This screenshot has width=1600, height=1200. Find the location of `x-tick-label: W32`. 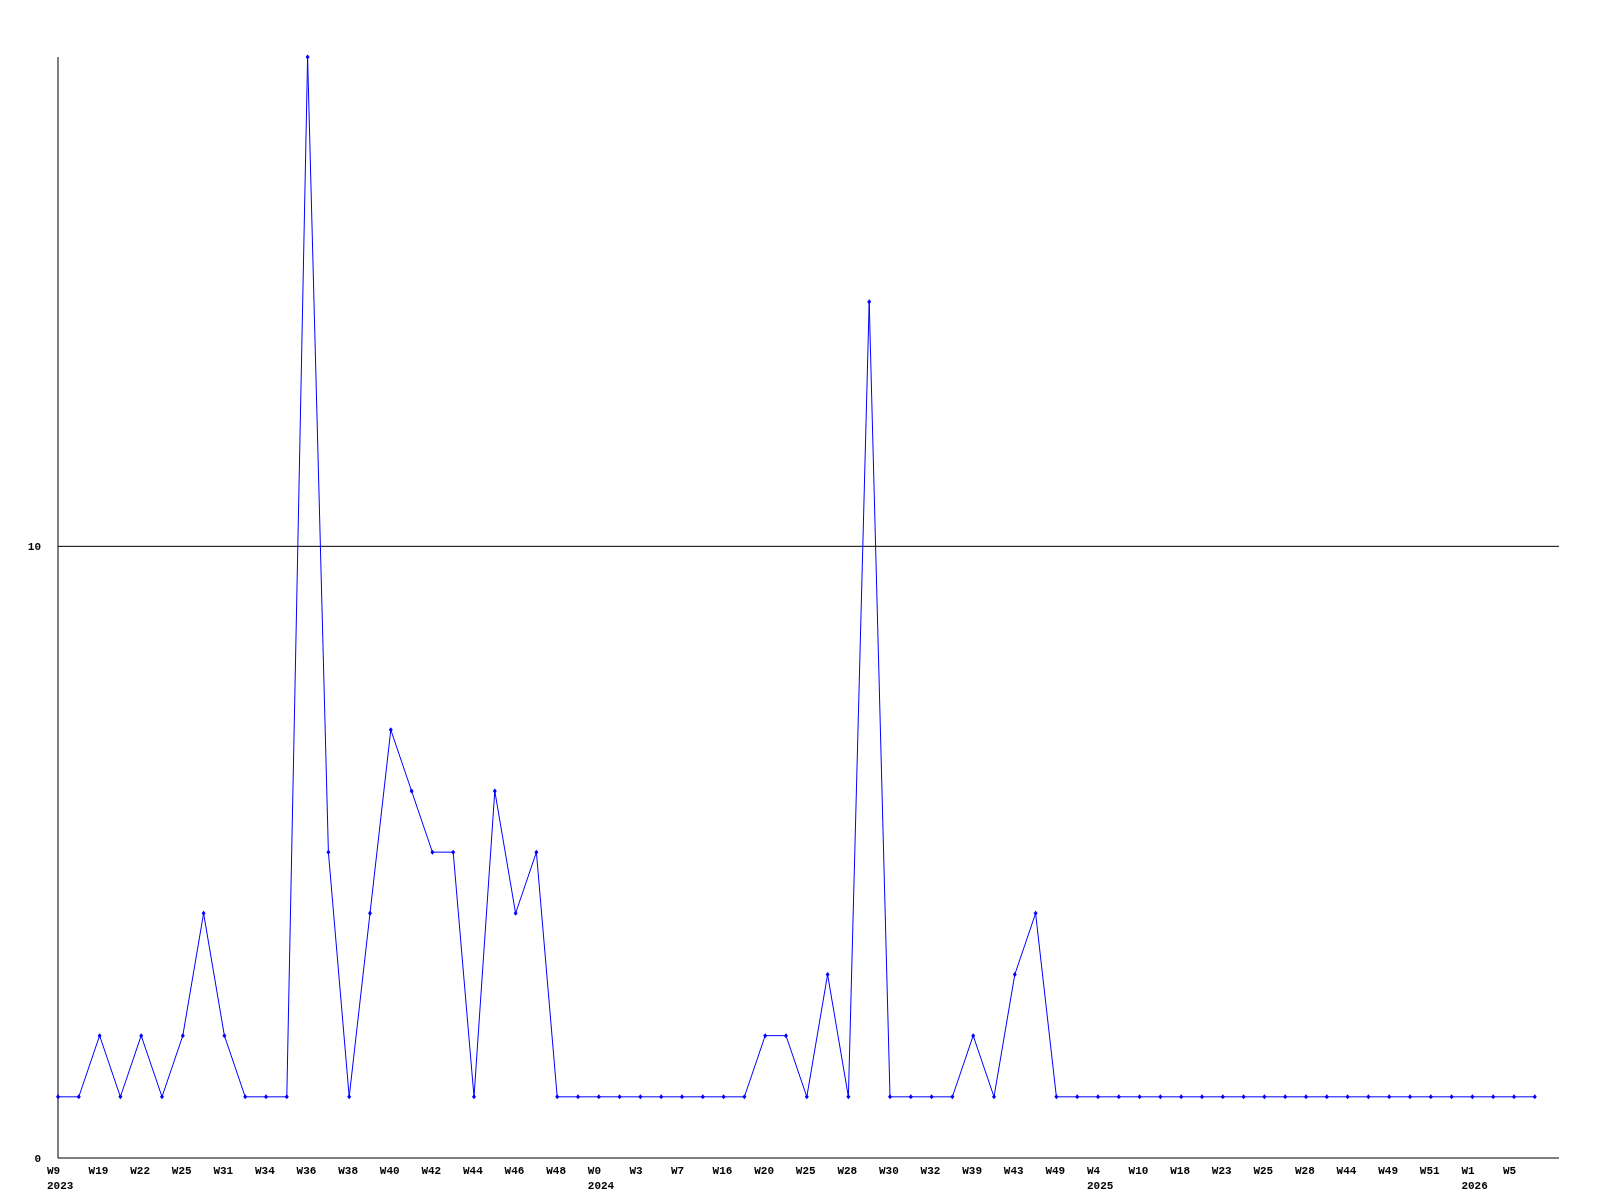

x-tick-label: W32 is located at coordinates (930, 1171).